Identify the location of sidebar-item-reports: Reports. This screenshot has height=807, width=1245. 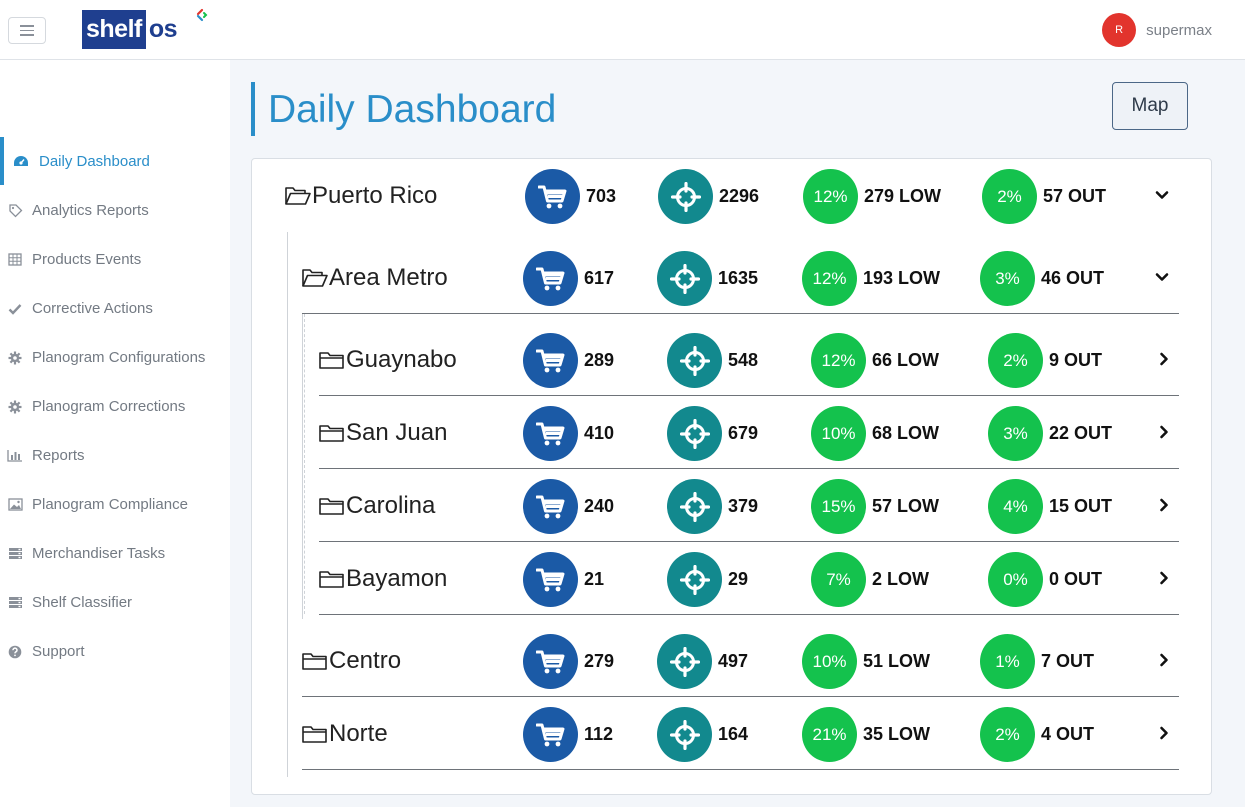
(115, 455).